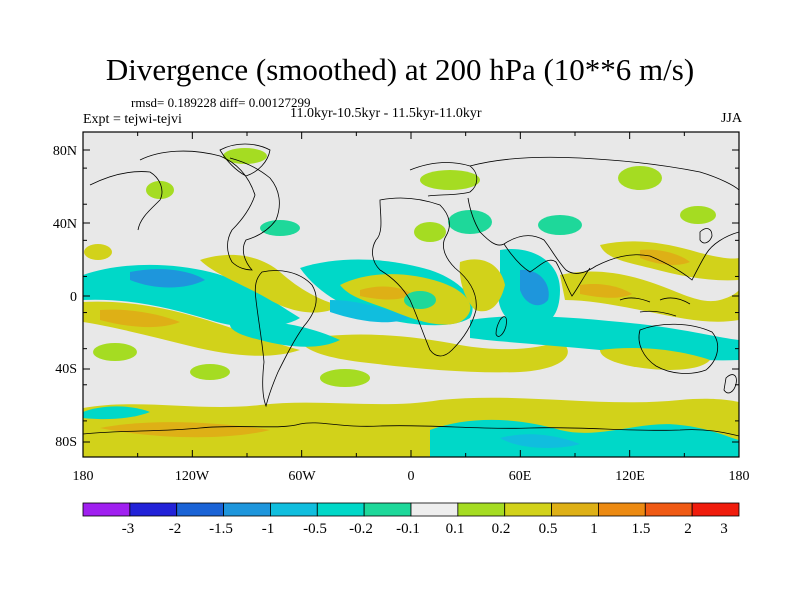 The image size is (800, 600). I want to click on x-axis-labels: 180 120W 60W 0 60E 120E 180, so click(411, 476).